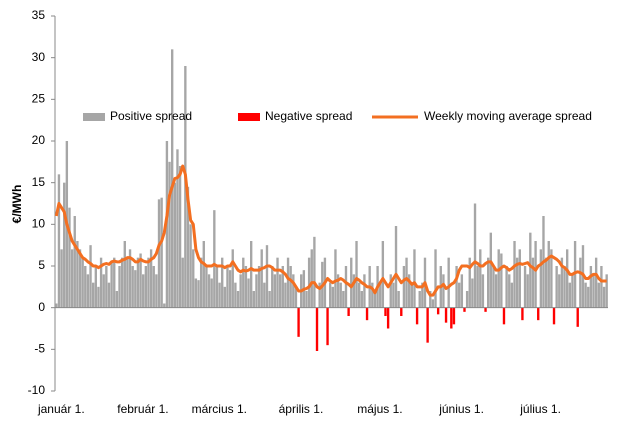 The image size is (632, 424). Describe the element at coordinates (379, 409) in the screenshot. I see `x-tick-label: május 1.` at that location.